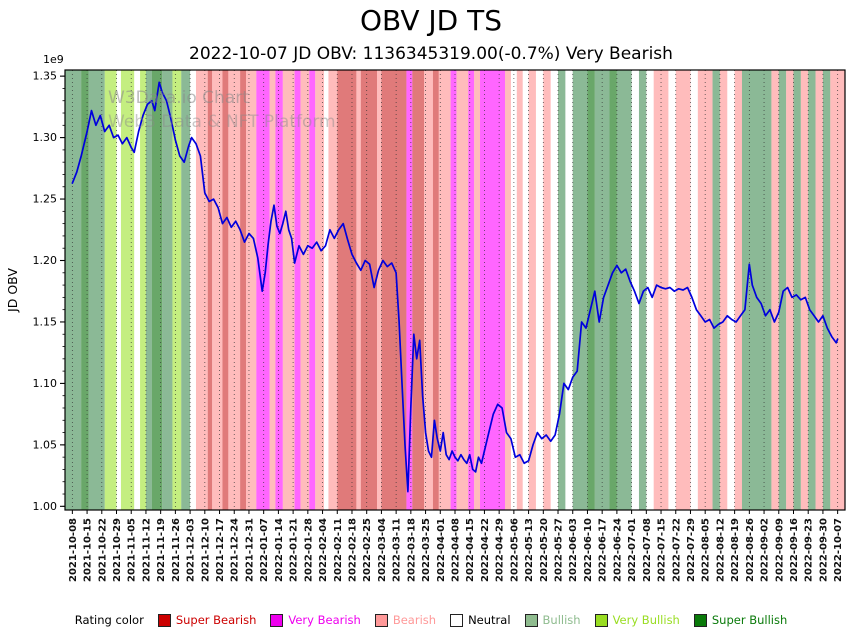 The height and width of the screenshot is (641, 862). What do you see at coordinates (323, 550) in the screenshot?
I see `x-tick-label: 2022-02-04` at bounding box center [323, 550].